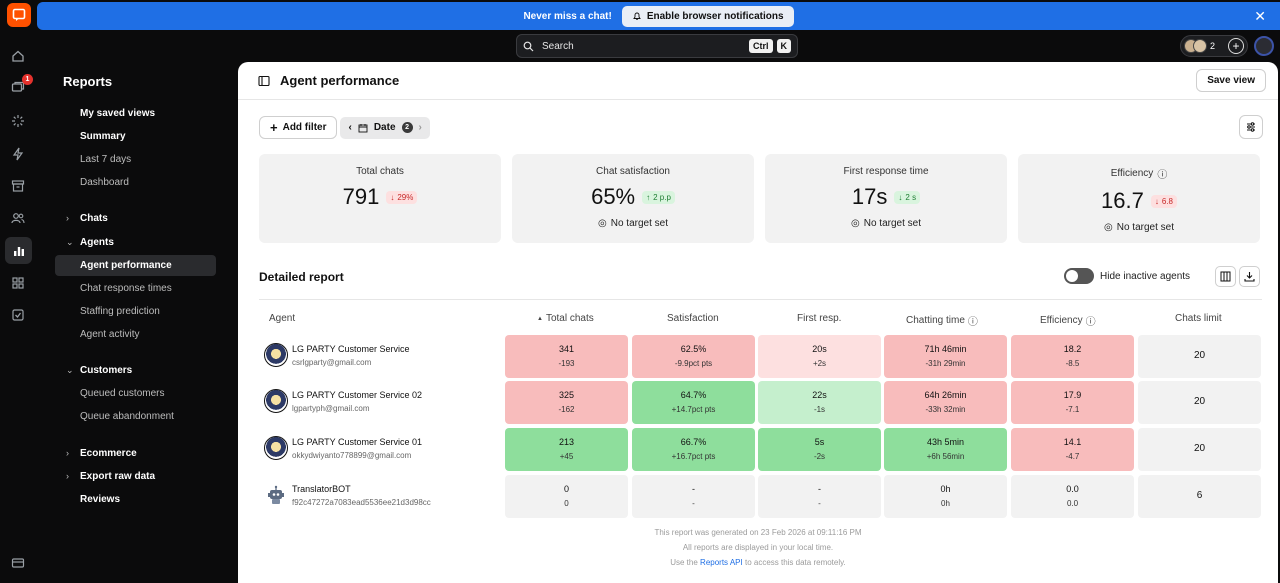  Describe the element at coordinates (1236, 46) in the screenshot. I see `add-icon: +` at that location.